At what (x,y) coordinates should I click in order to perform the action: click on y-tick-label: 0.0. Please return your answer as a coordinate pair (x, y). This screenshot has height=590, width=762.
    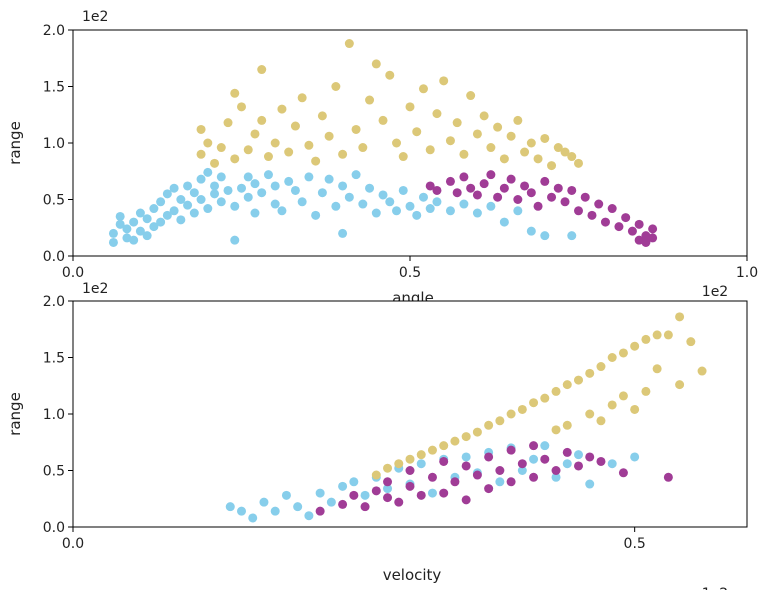
    Looking at the image, I should click on (54, 257).